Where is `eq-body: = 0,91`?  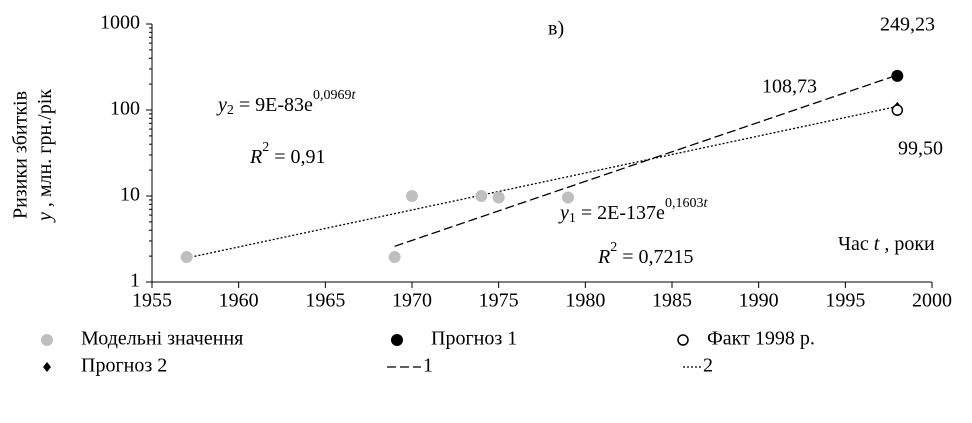
eq-body: = 0,91 is located at coordinates (297, 157).